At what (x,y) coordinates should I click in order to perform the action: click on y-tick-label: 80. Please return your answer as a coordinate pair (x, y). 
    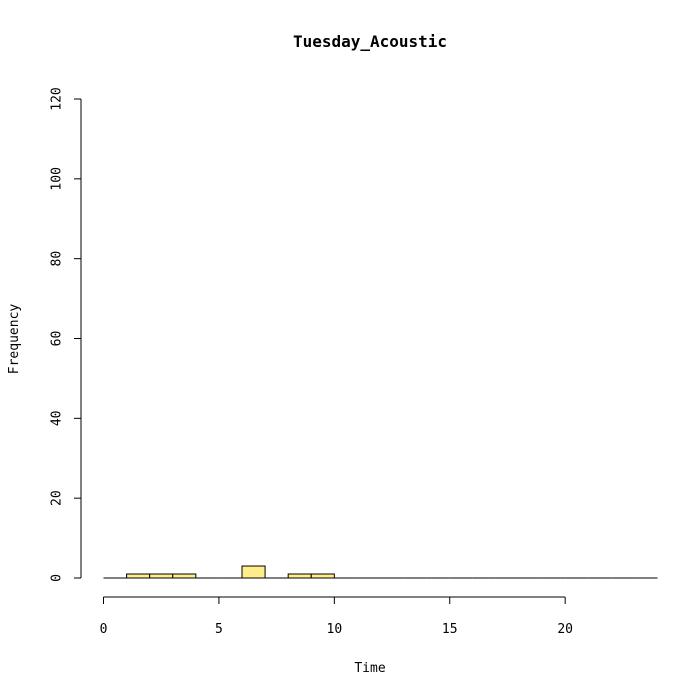
    Looking at the image, I should click on (57, 259).